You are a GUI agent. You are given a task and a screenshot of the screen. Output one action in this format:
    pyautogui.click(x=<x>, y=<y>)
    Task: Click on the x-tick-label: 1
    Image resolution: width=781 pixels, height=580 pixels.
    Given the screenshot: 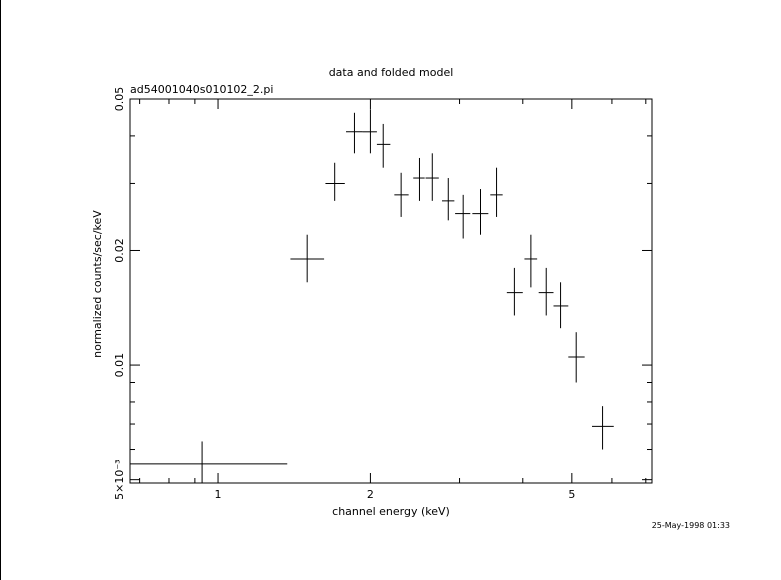 What is the action you would take?
    pyautogui.click(x=218, y=494)
    